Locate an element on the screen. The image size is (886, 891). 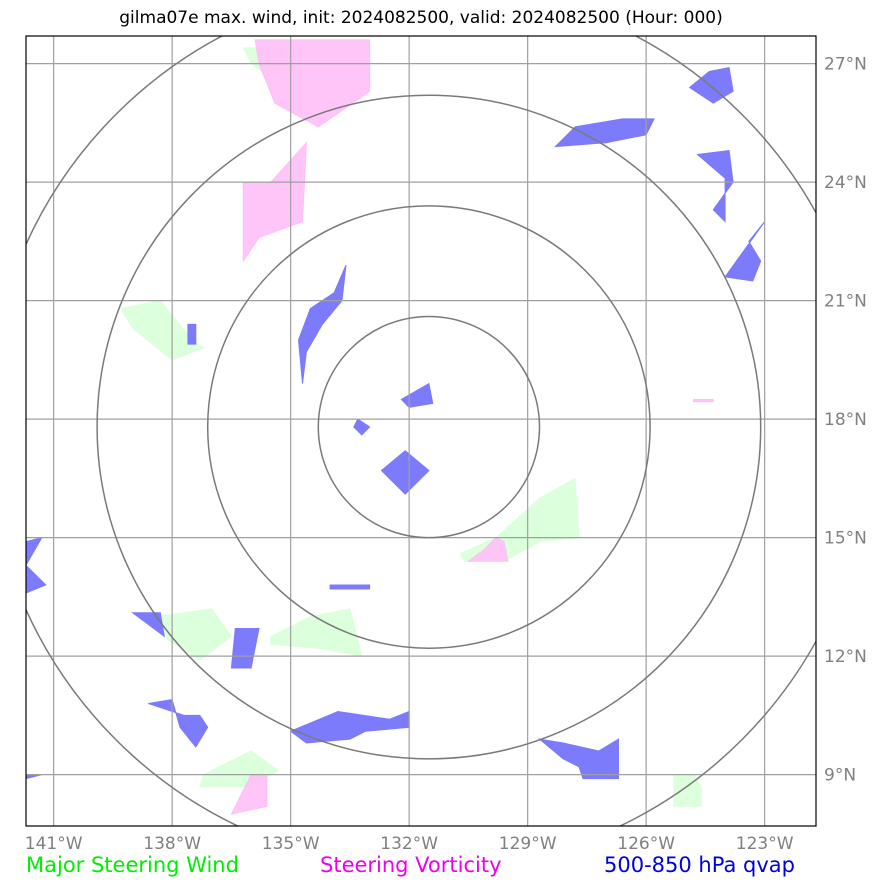
lat-tick-label: 12°N is located at coordinates (845, 657).